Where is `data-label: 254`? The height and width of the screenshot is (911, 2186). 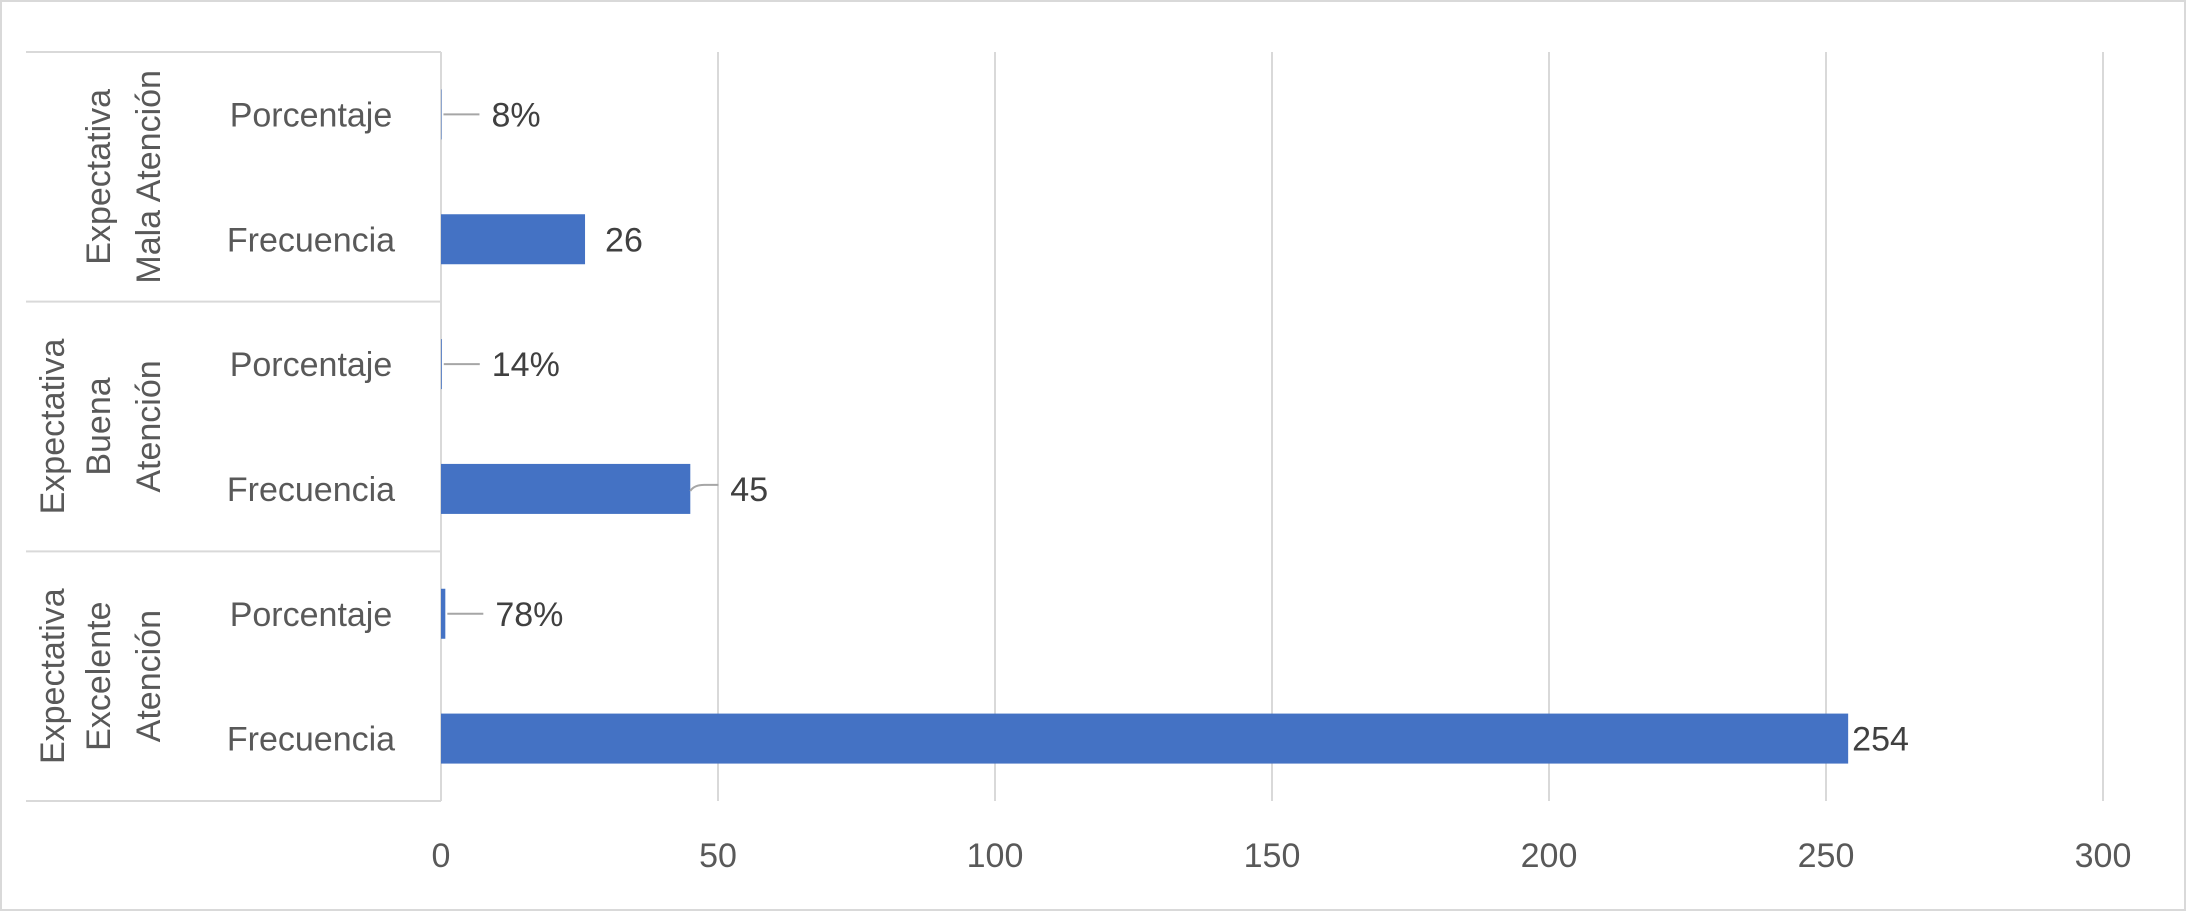 data-label: 254 is located at coordinates (1880, 740).